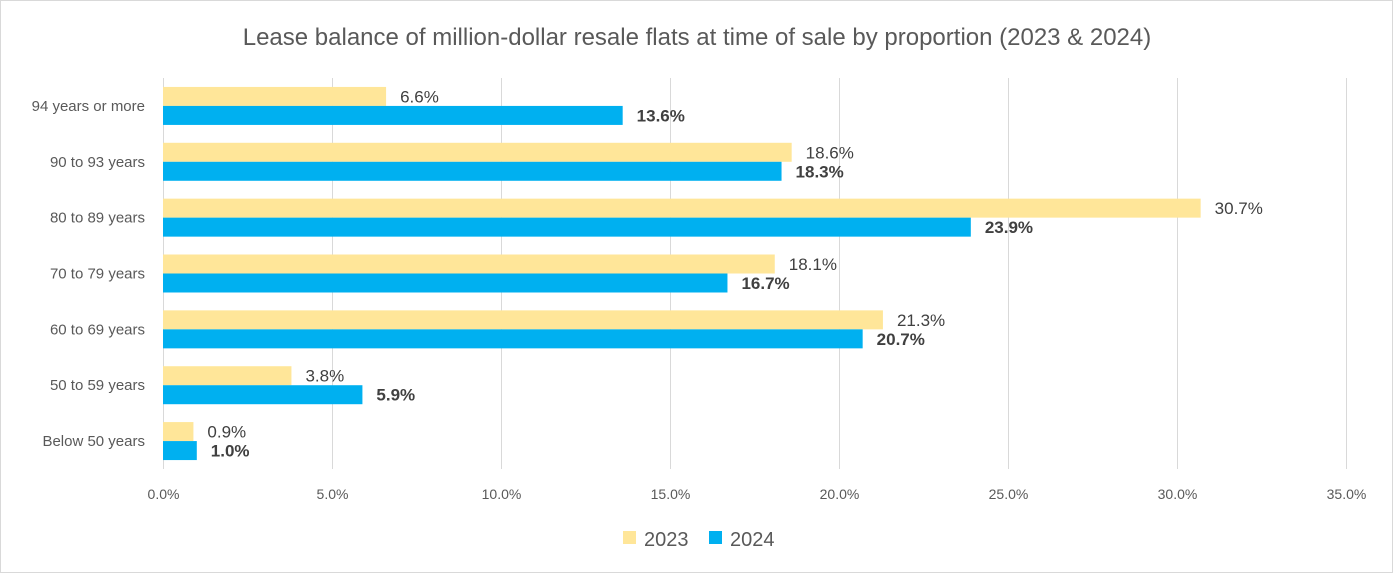 Image resolution: width=1393 pixels, height=573 pixels. What do you see at coordinates (97, 162) in the screenshot?
I see `category-label: 90 to 93 years` at bounding box center [97, 162].